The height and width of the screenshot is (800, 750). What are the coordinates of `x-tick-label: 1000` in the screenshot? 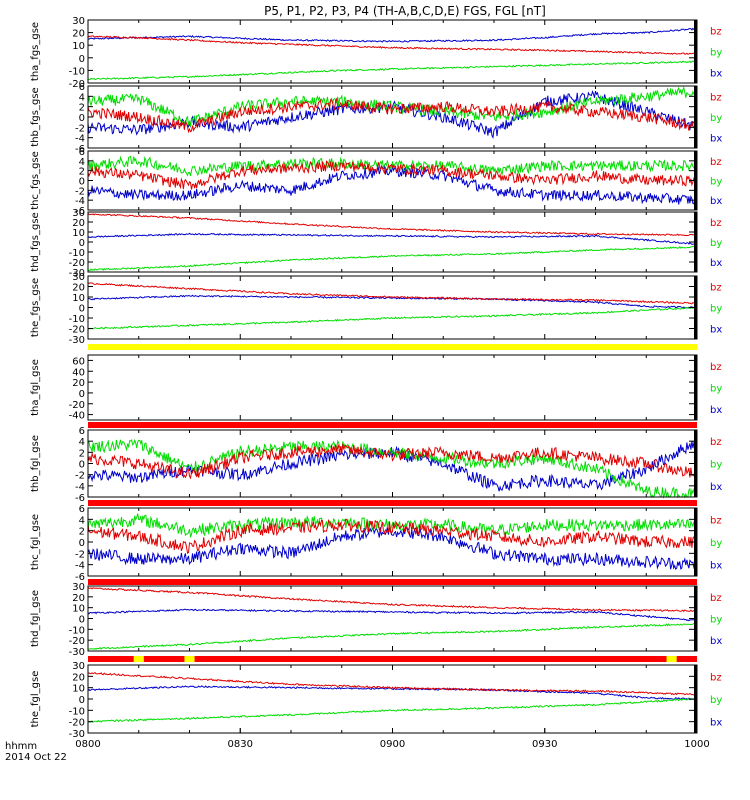 It's located at (696, 744).